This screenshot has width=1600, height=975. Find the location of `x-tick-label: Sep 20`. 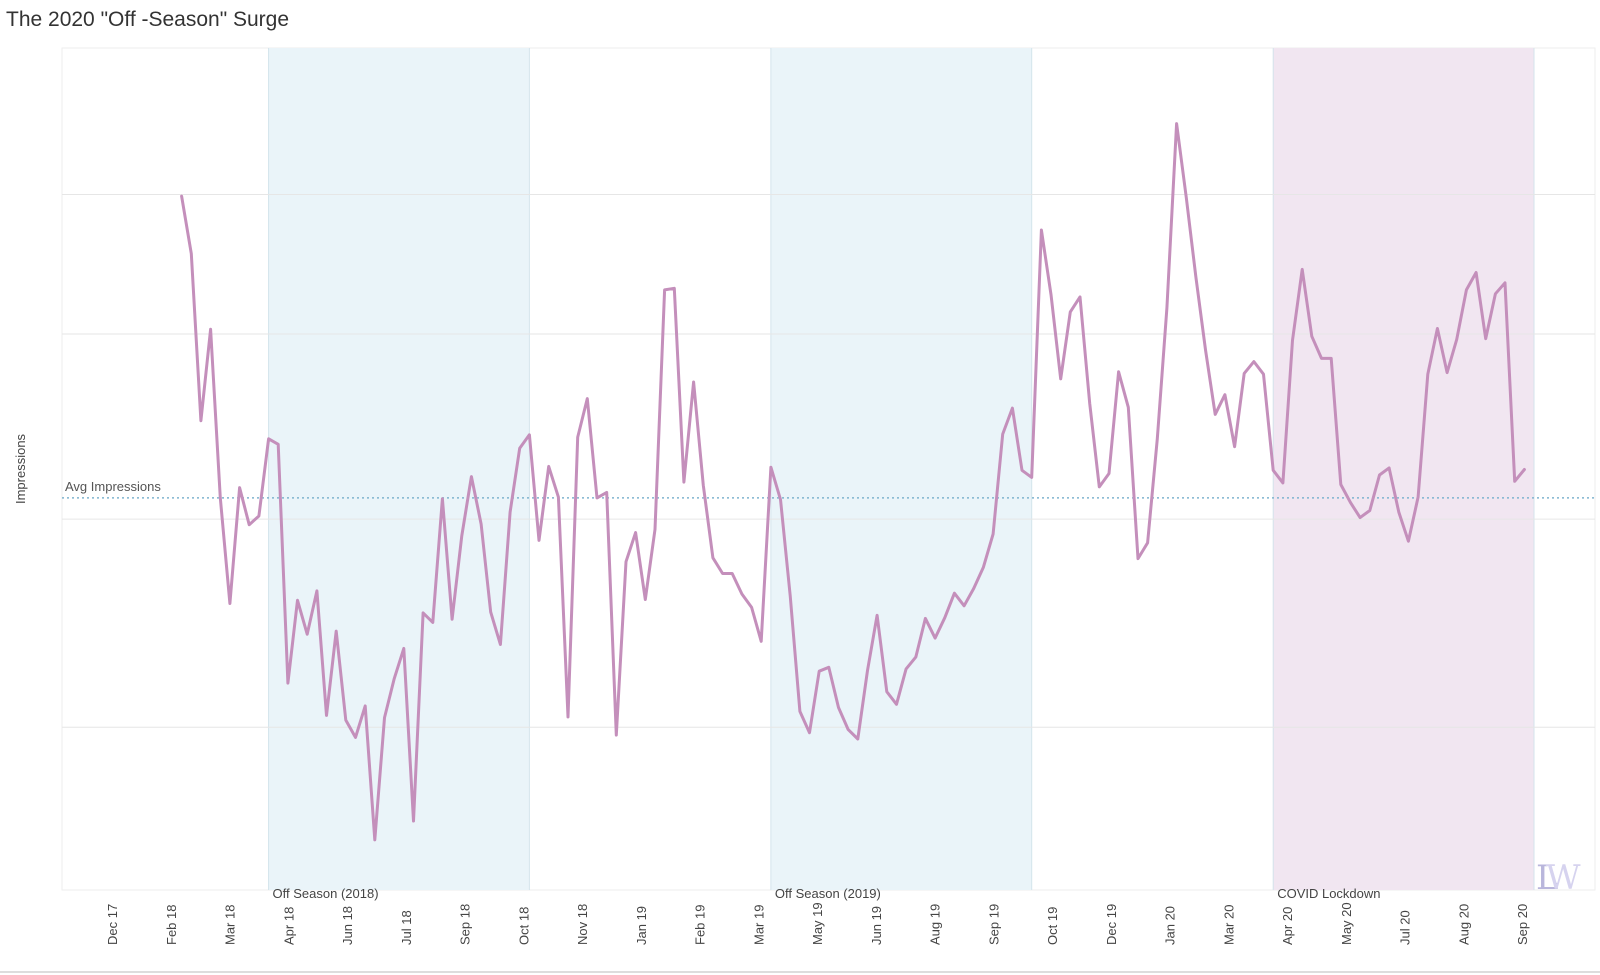

x-tick-label: Sep 20 is located at coordinates (1522, 924).